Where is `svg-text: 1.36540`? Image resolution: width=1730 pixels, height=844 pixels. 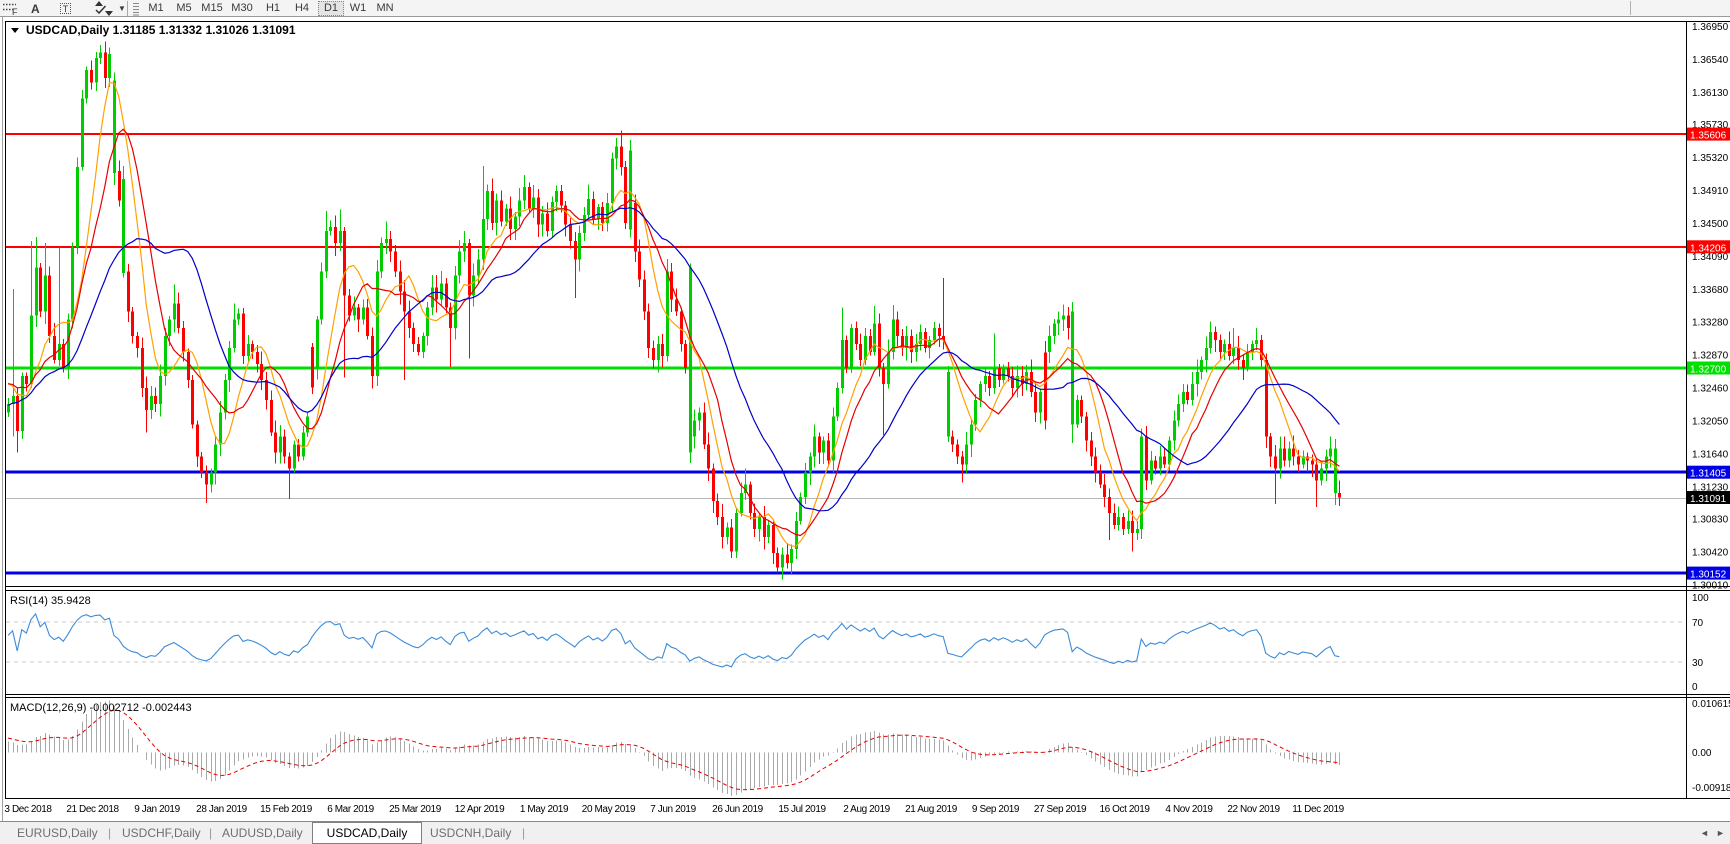 svg-text: 1.36540 is located at coordinates (1710, 60).